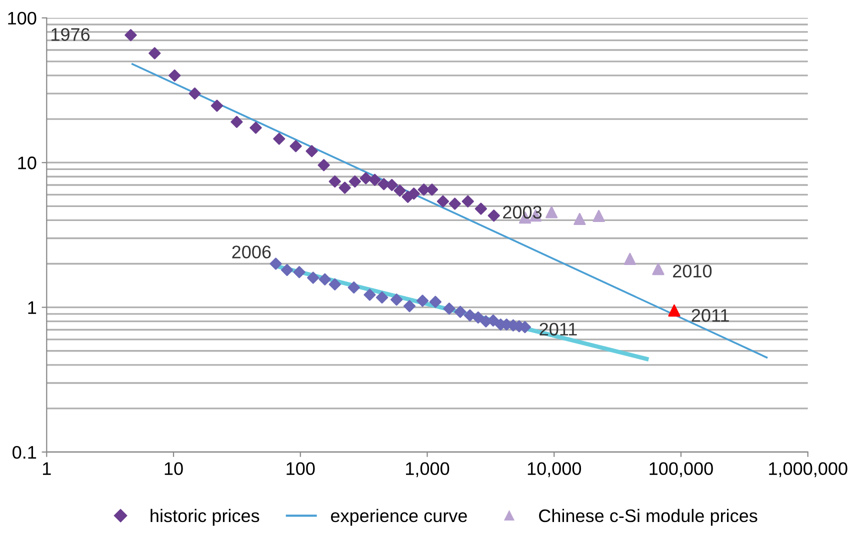 Image resolution: width=864 pixels, height=542 pixels. I want to click on annotation: 2003, so click(522, 212).